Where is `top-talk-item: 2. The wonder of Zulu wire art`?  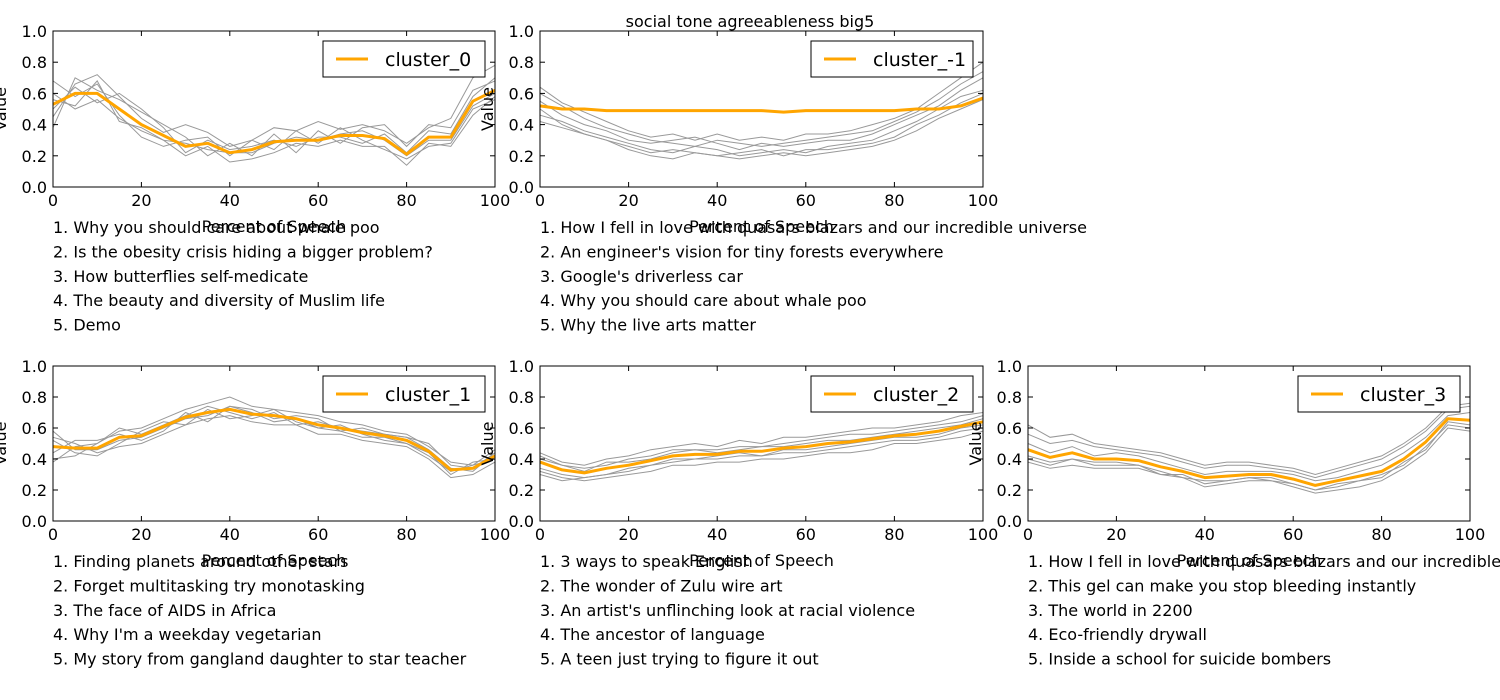
top-talk-item: 2. The wonder of Zulu wire art is located at coordinates (661, 585).